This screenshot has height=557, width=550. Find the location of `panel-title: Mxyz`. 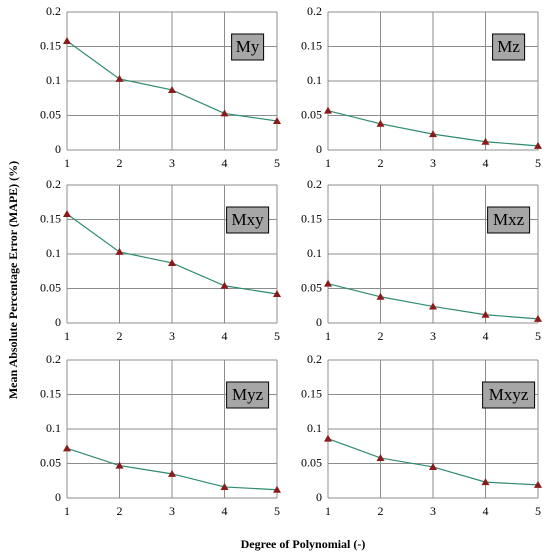

panel-title: Mxyz is located at coordinates (509, 394).